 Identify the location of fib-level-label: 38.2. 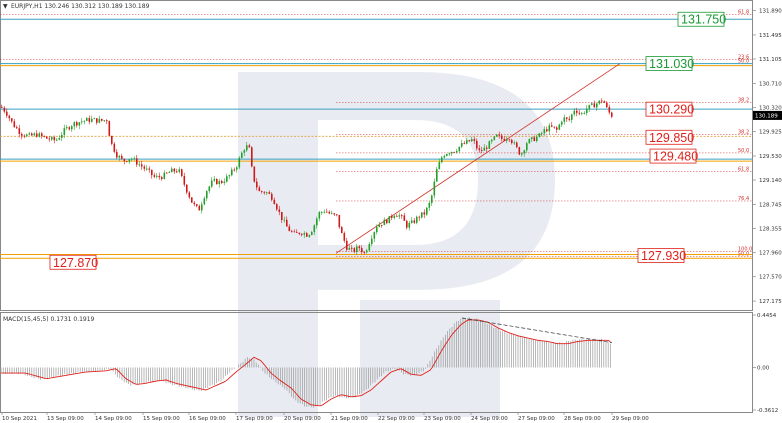
(743, 132).